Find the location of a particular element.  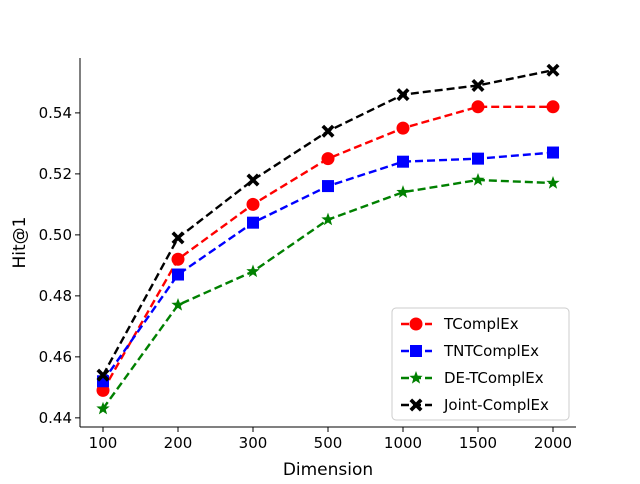

y-tick-label: 0.50 is located at coordinates (55, 235).